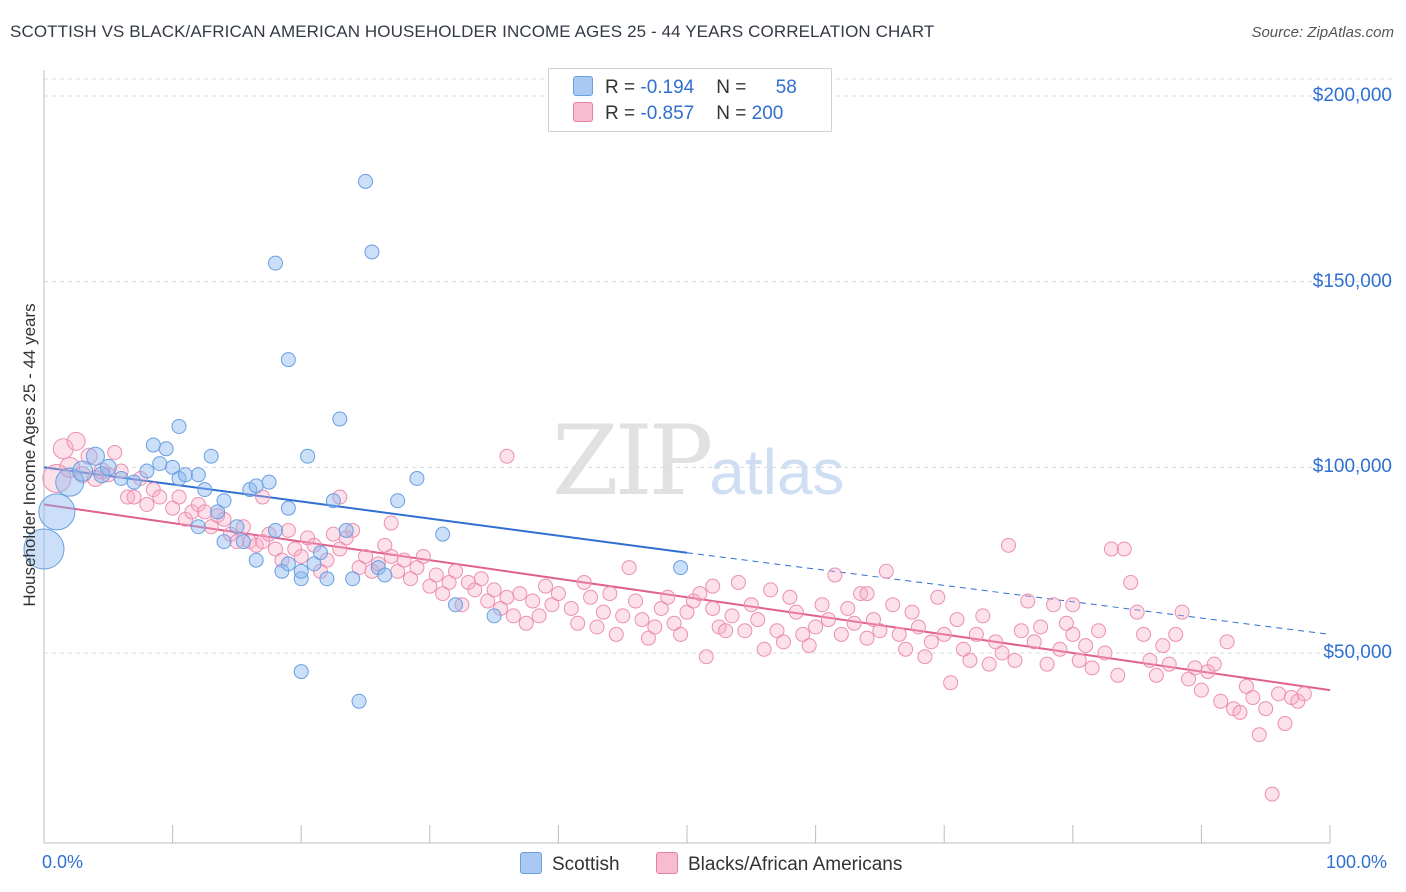  What do you see at coordinates (767, 113) in the screenshot?
I see `legend-n-value: 200` at bounding box center [767, 113].